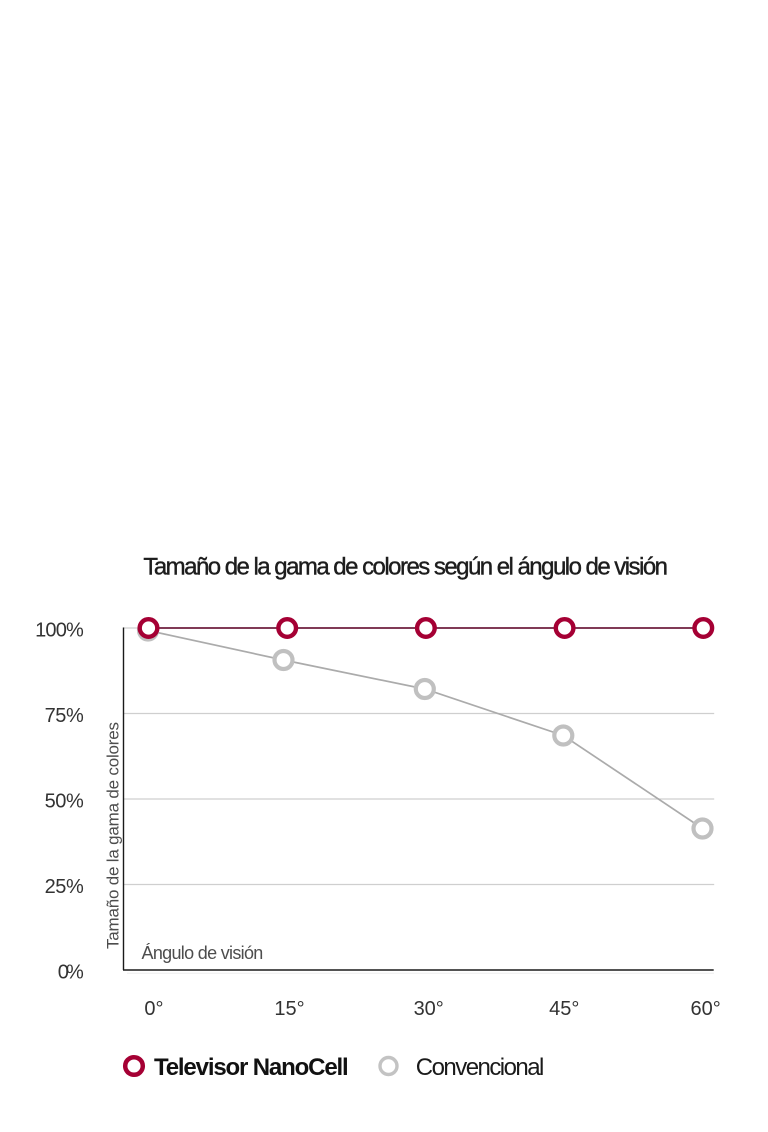 The height and width of the screenshot is (1132, 768). Describe the element at coordinates (705, 1009) in the screenshot. I see `svg-text: 60°` at that location.